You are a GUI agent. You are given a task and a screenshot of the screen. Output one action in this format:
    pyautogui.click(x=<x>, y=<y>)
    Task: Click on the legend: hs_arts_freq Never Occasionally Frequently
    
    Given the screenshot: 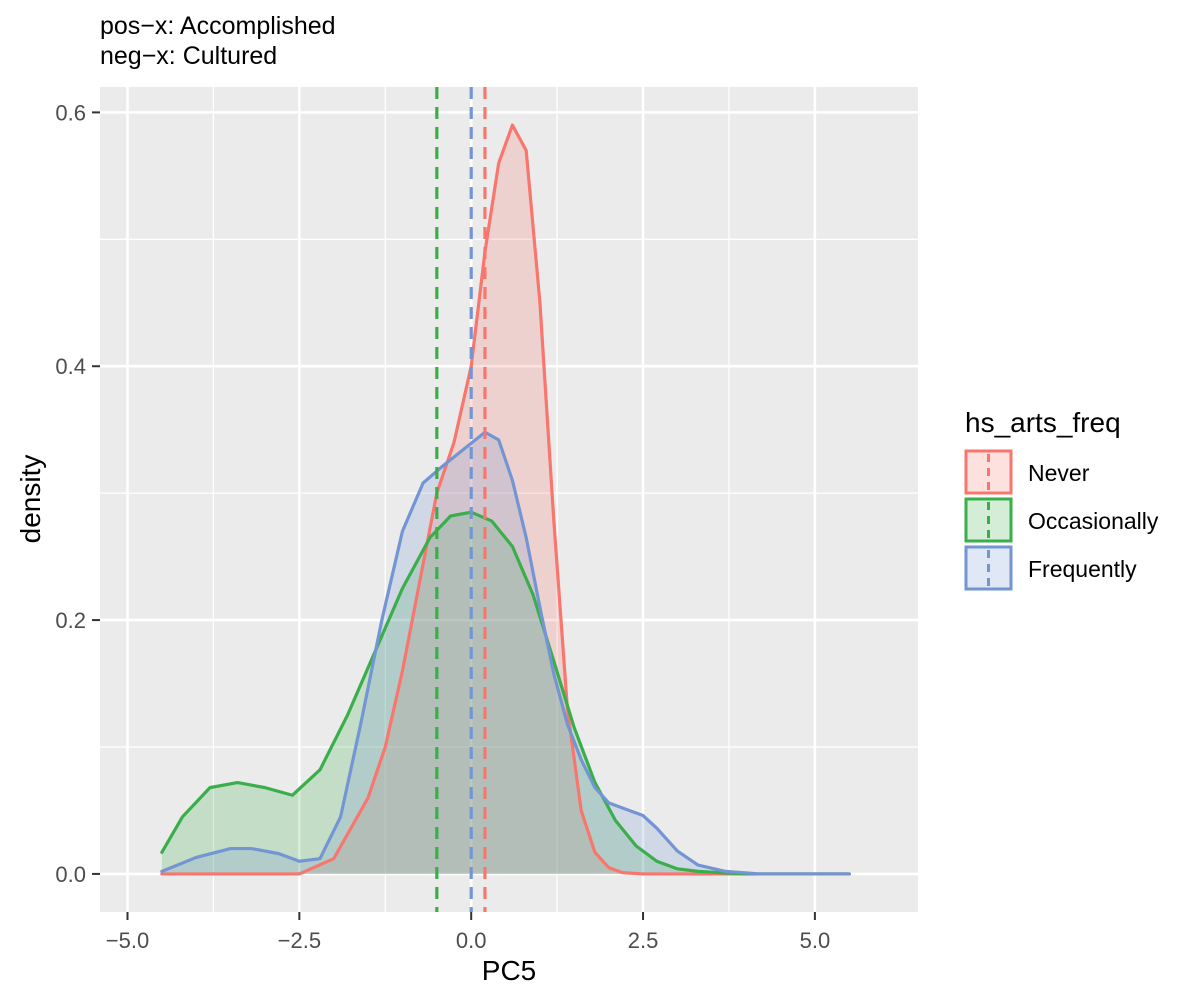 What is the action you would take?
    pyautogui.click(x=1061, y=499)
    